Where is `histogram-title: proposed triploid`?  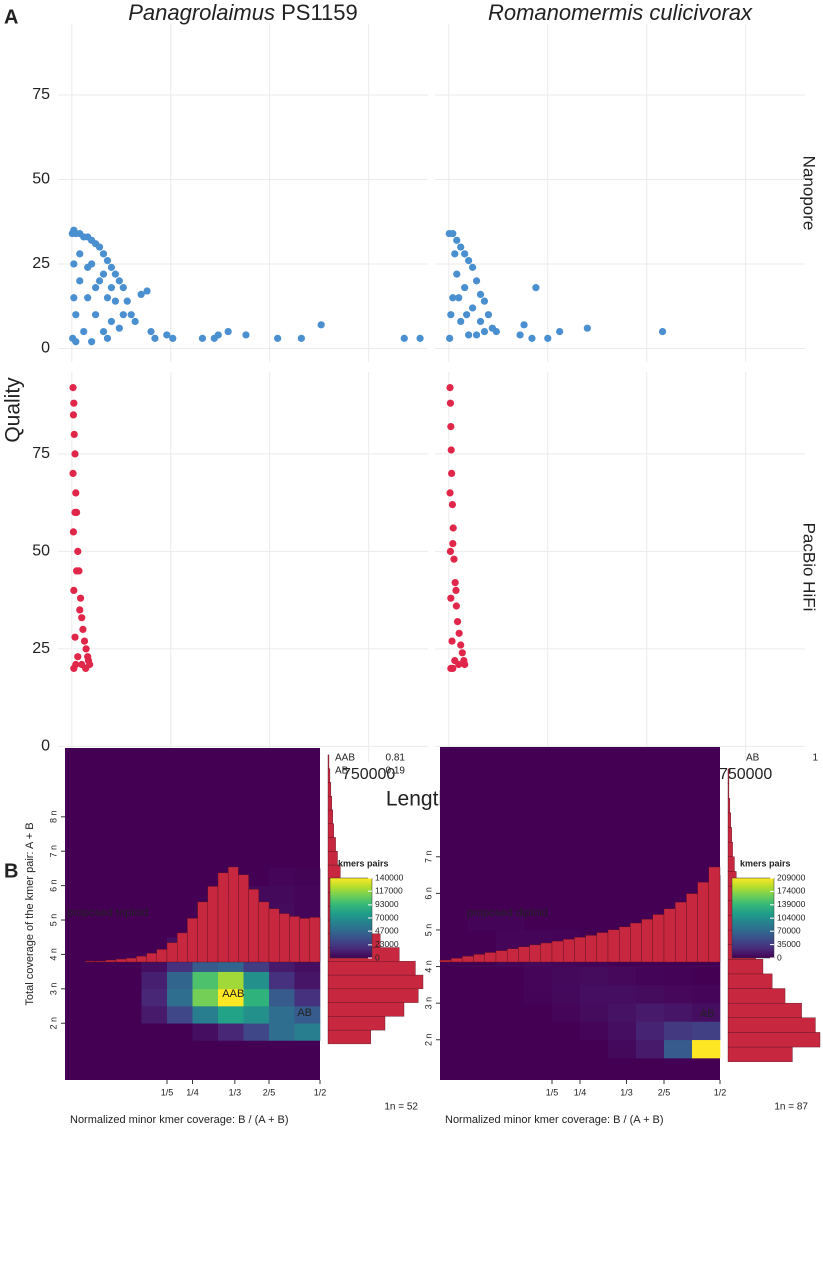 histogram-title: proposed triploid is located at coordinates (107, 913).